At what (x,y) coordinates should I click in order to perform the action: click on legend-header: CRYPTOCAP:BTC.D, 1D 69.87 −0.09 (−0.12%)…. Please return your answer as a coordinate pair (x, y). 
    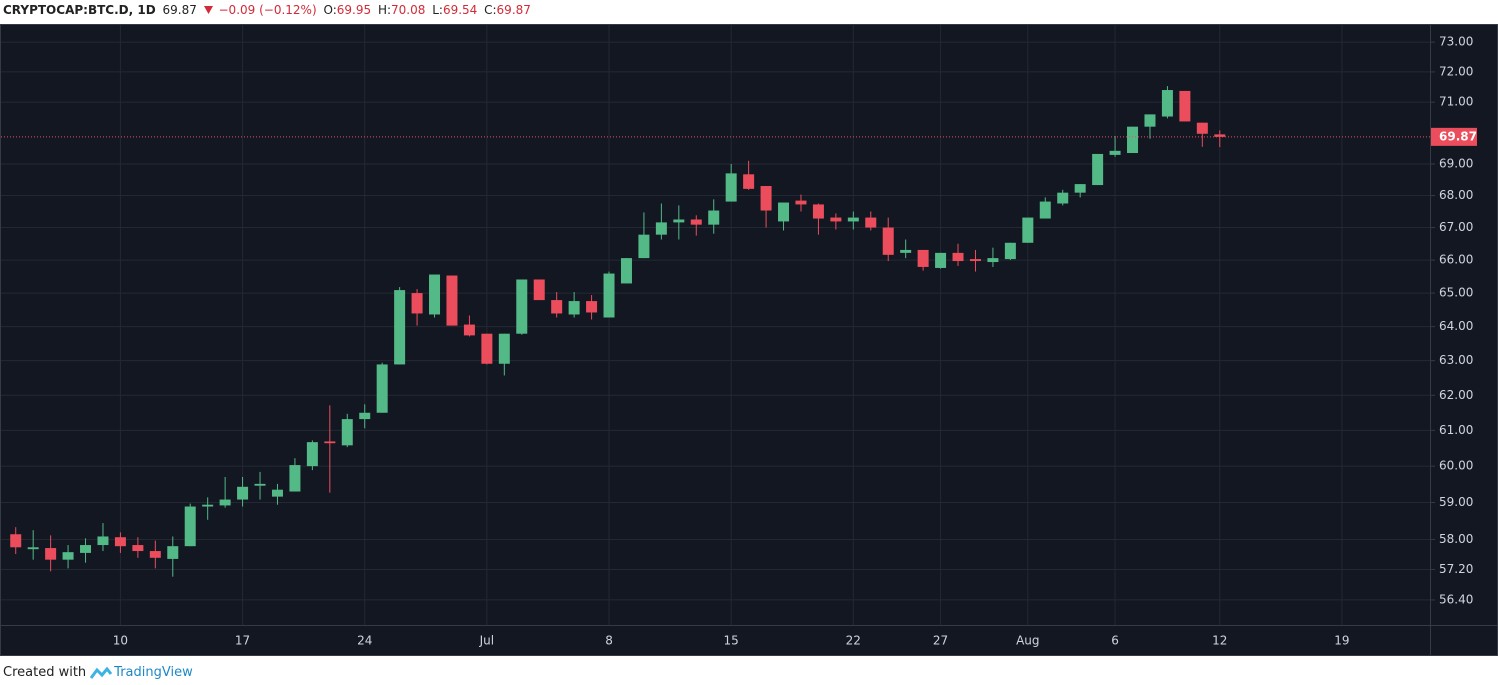
    Looking at the image, I should click on (268, 10).